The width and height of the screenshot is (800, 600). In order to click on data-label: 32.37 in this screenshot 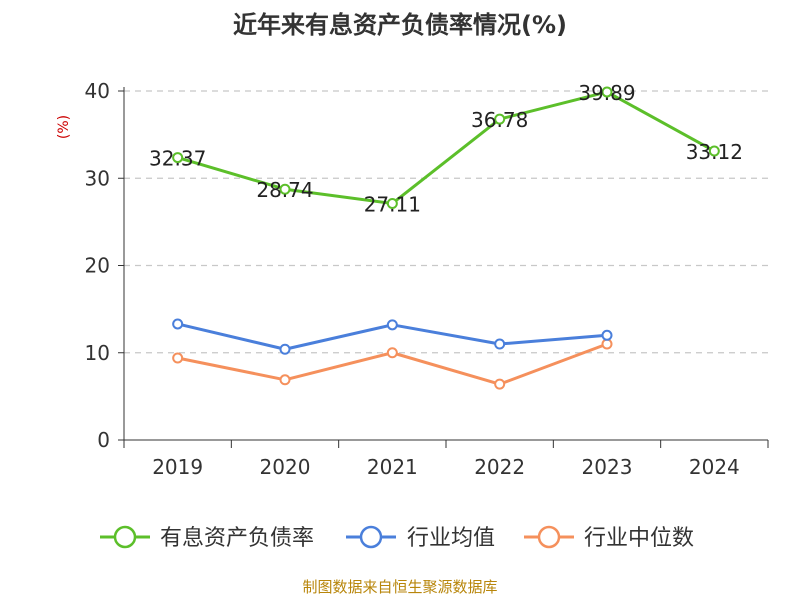, I will do `click(177, 159)`.